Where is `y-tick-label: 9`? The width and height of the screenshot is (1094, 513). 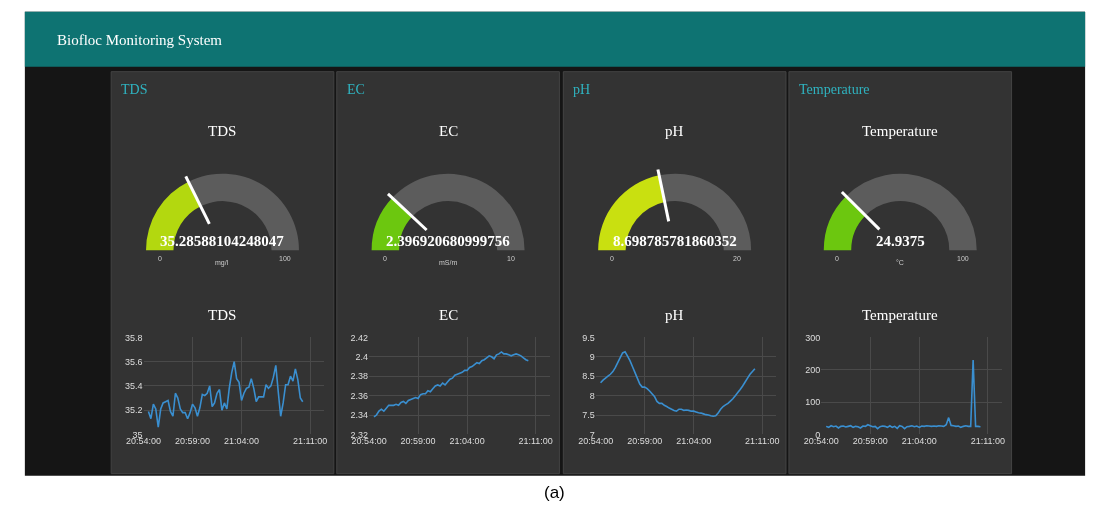
y-tick-label: 9 is located at coordinates (592, 356).